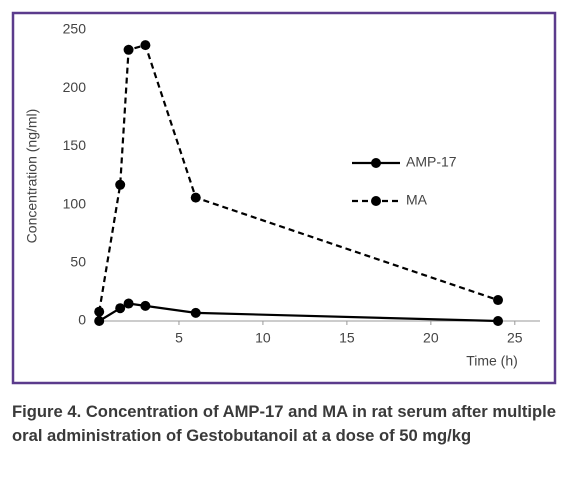 This screenshot has width=568, height=488. I want to click on x-axis-label: Time (h), so click(492, 361).